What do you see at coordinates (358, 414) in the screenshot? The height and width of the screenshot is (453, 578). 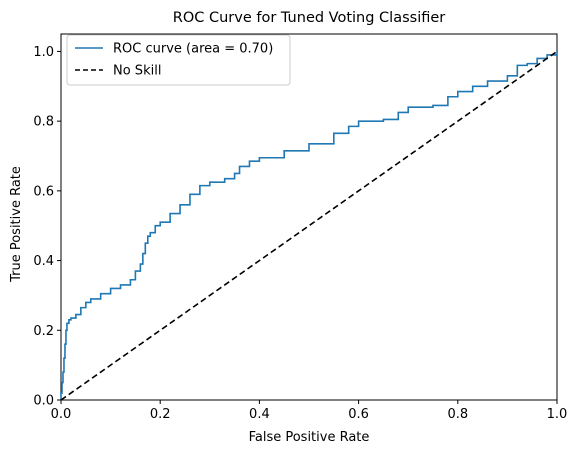 I see `x-tick-label: 0.6` at bounding box center [358, 414].